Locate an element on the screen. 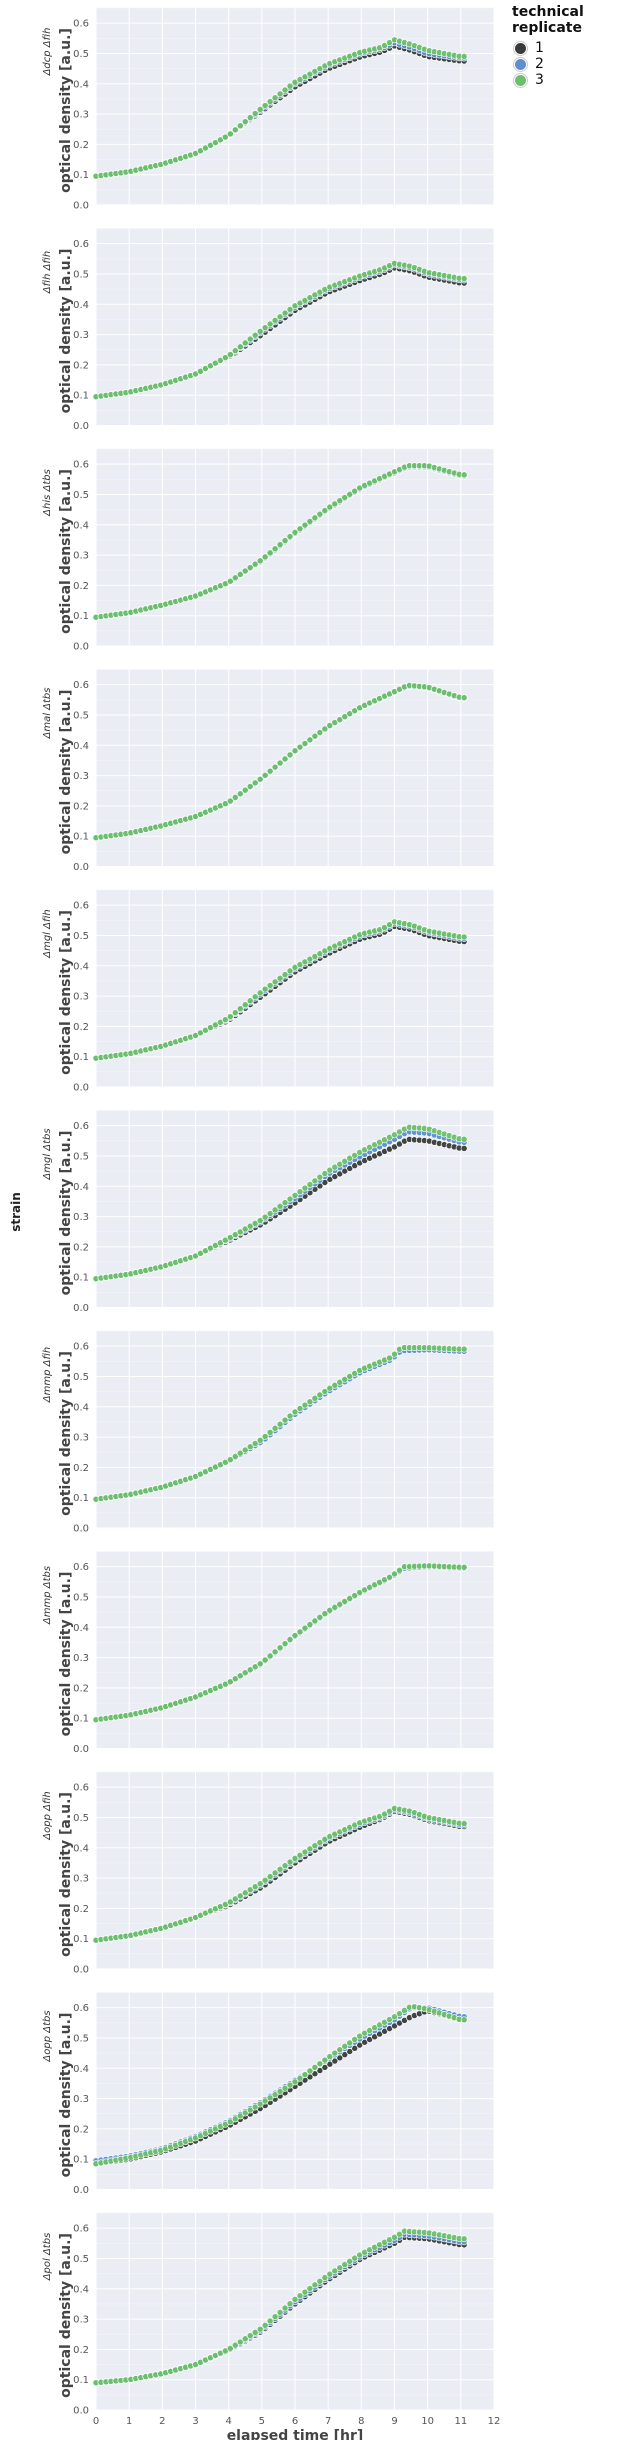 The width and height of the screenshot is (644, 2440). x-tick-label: 0 is located at coordinates (96, 2421).